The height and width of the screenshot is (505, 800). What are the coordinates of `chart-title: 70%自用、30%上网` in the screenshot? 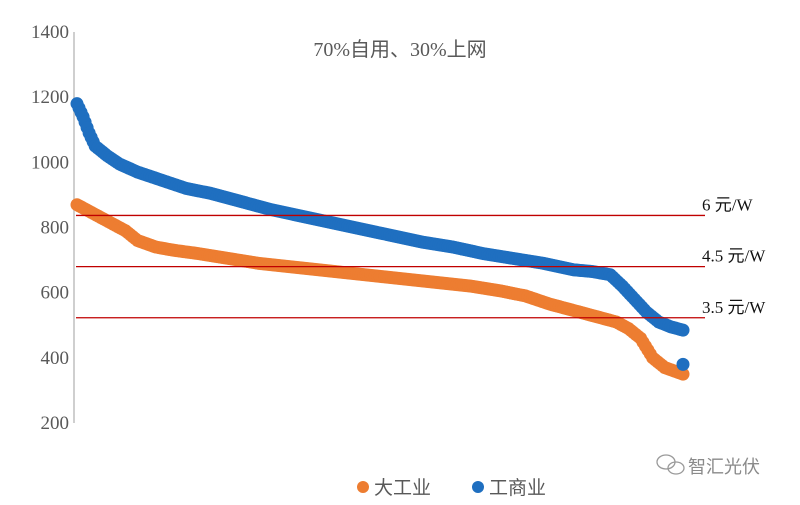 It's located at (399, 49).